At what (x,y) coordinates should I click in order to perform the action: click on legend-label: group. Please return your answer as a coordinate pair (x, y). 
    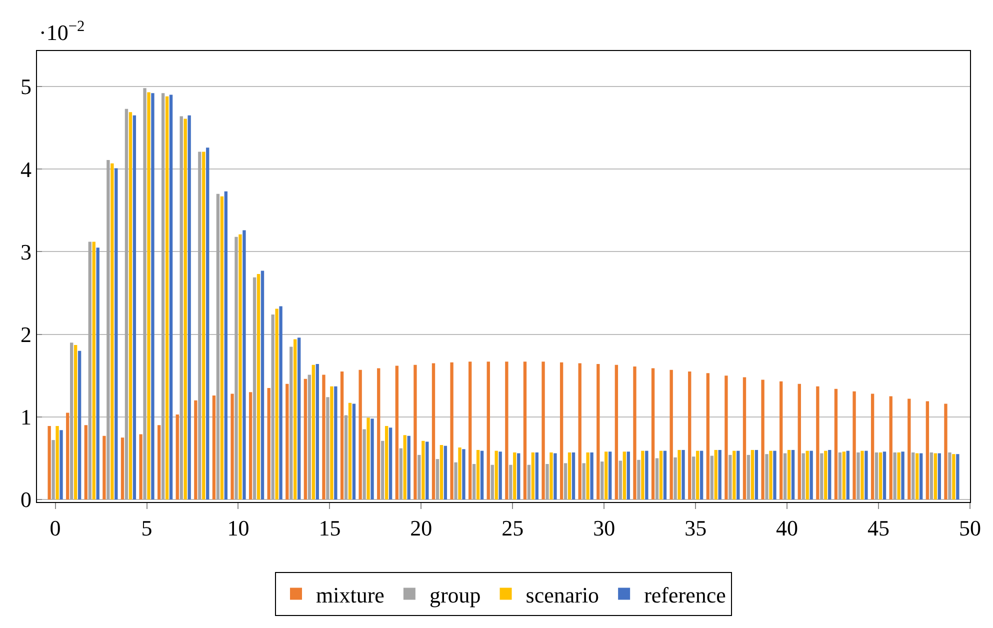
    Looking at the image, I should click on (455, 595).